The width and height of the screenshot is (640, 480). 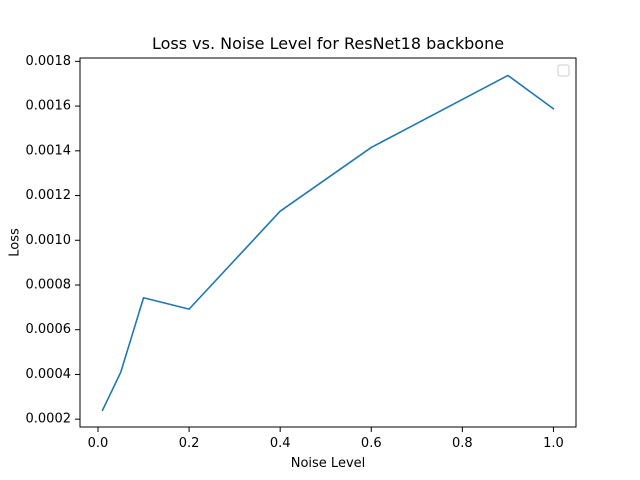 What do you see at coordinates (553, 443) in the screenshot?
I see `x-tick-label: 1.0` at bounding box center [553, 443].